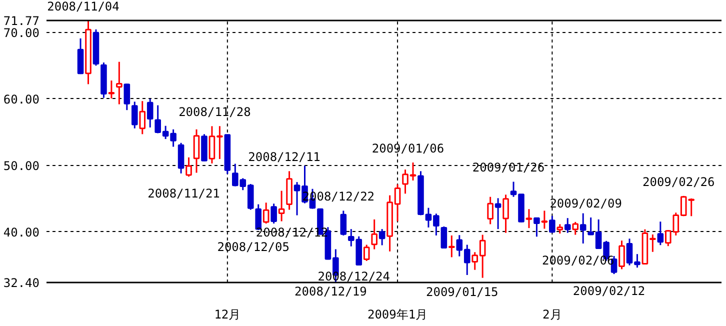 Image resolution: width=726 pixels, height=326 pixels. Describe the element at coordinates (214, 112) in the screenshot. I see `annotation: 2008/11/28` at that location.